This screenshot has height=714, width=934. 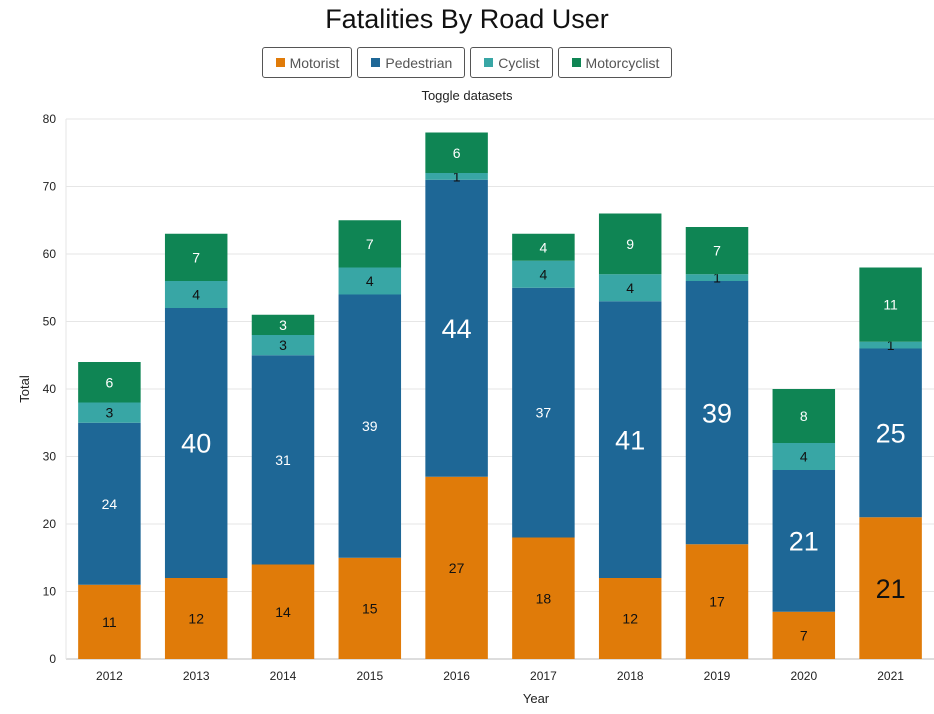 I want to click on legend-button-cyclist: Cyclist, so click(x=511, y=62).